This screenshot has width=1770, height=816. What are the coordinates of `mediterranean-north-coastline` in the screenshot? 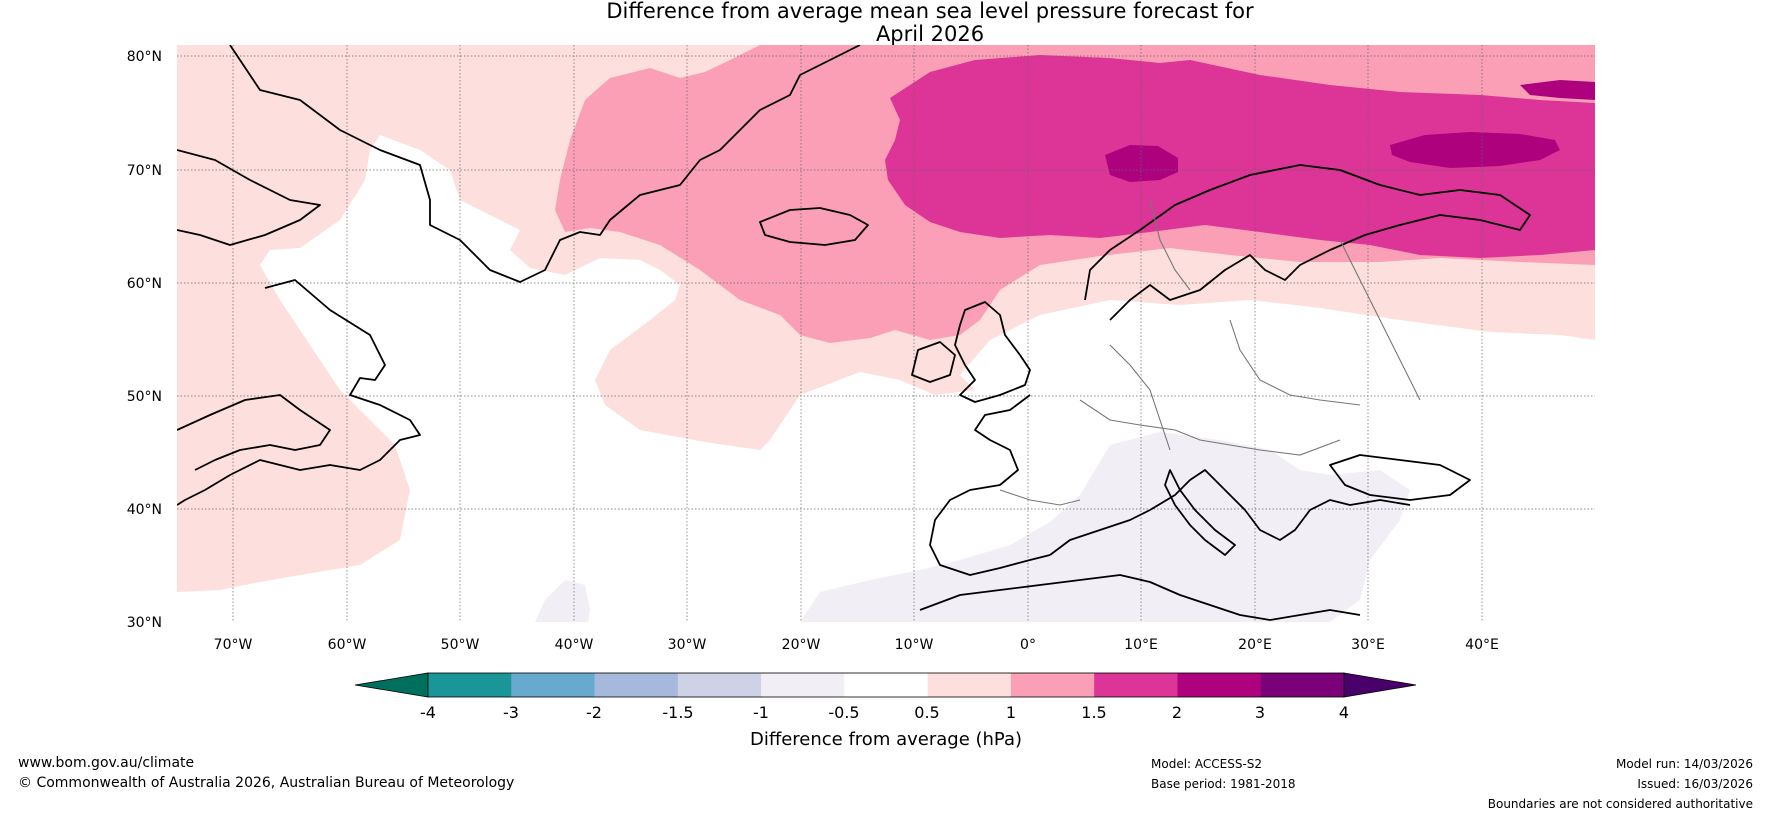 It's located at (1230, 512).